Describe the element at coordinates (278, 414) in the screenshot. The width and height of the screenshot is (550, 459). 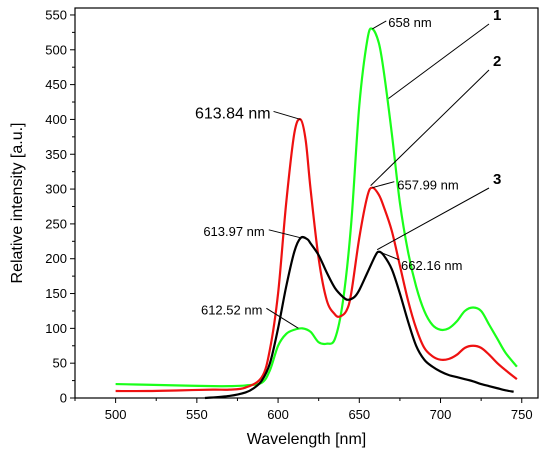
I see `x-tick-label: 600` at that location.